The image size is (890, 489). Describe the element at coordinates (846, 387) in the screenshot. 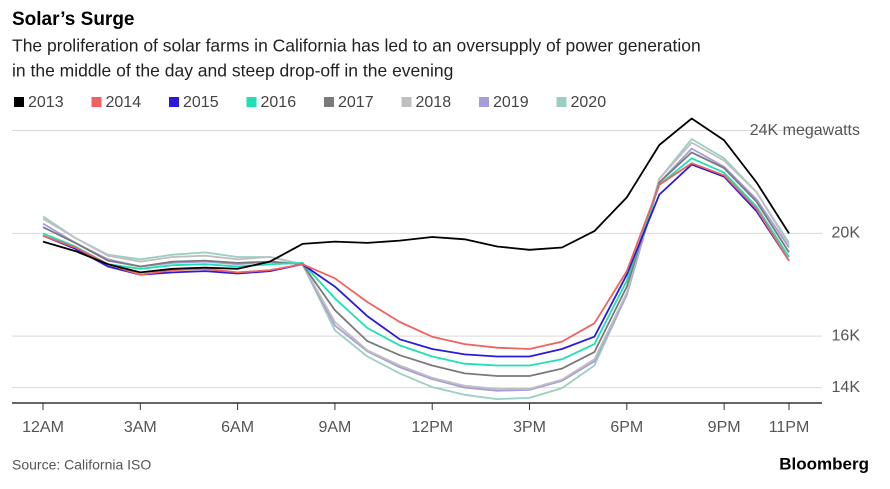

I see `y-tick-label: 14K` at that location.